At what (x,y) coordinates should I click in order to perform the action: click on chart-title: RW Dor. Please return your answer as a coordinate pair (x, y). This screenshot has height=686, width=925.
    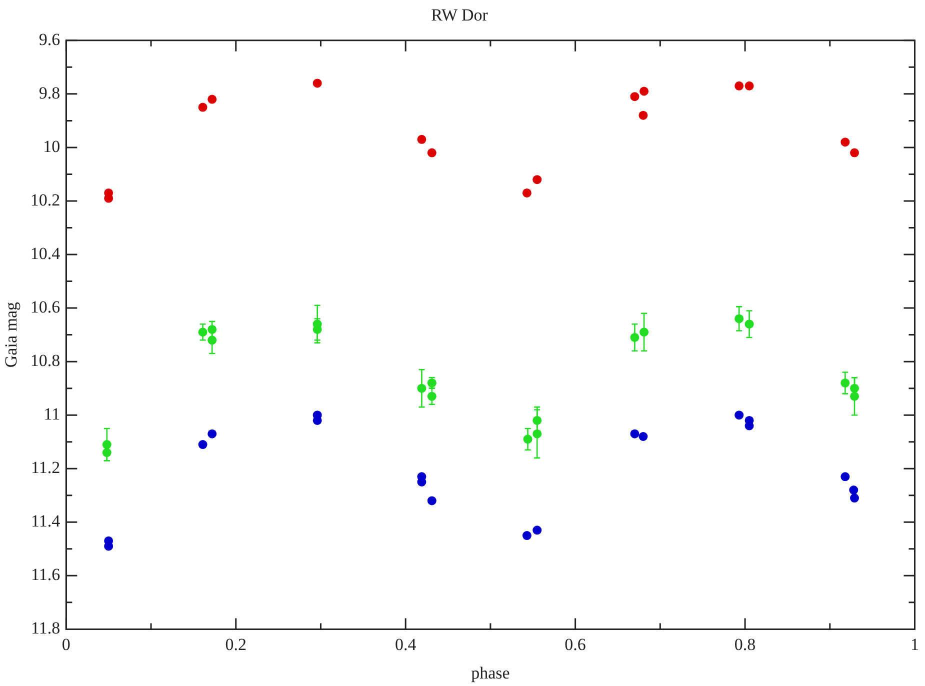
    Looking at the image, I should click on (459, 15).